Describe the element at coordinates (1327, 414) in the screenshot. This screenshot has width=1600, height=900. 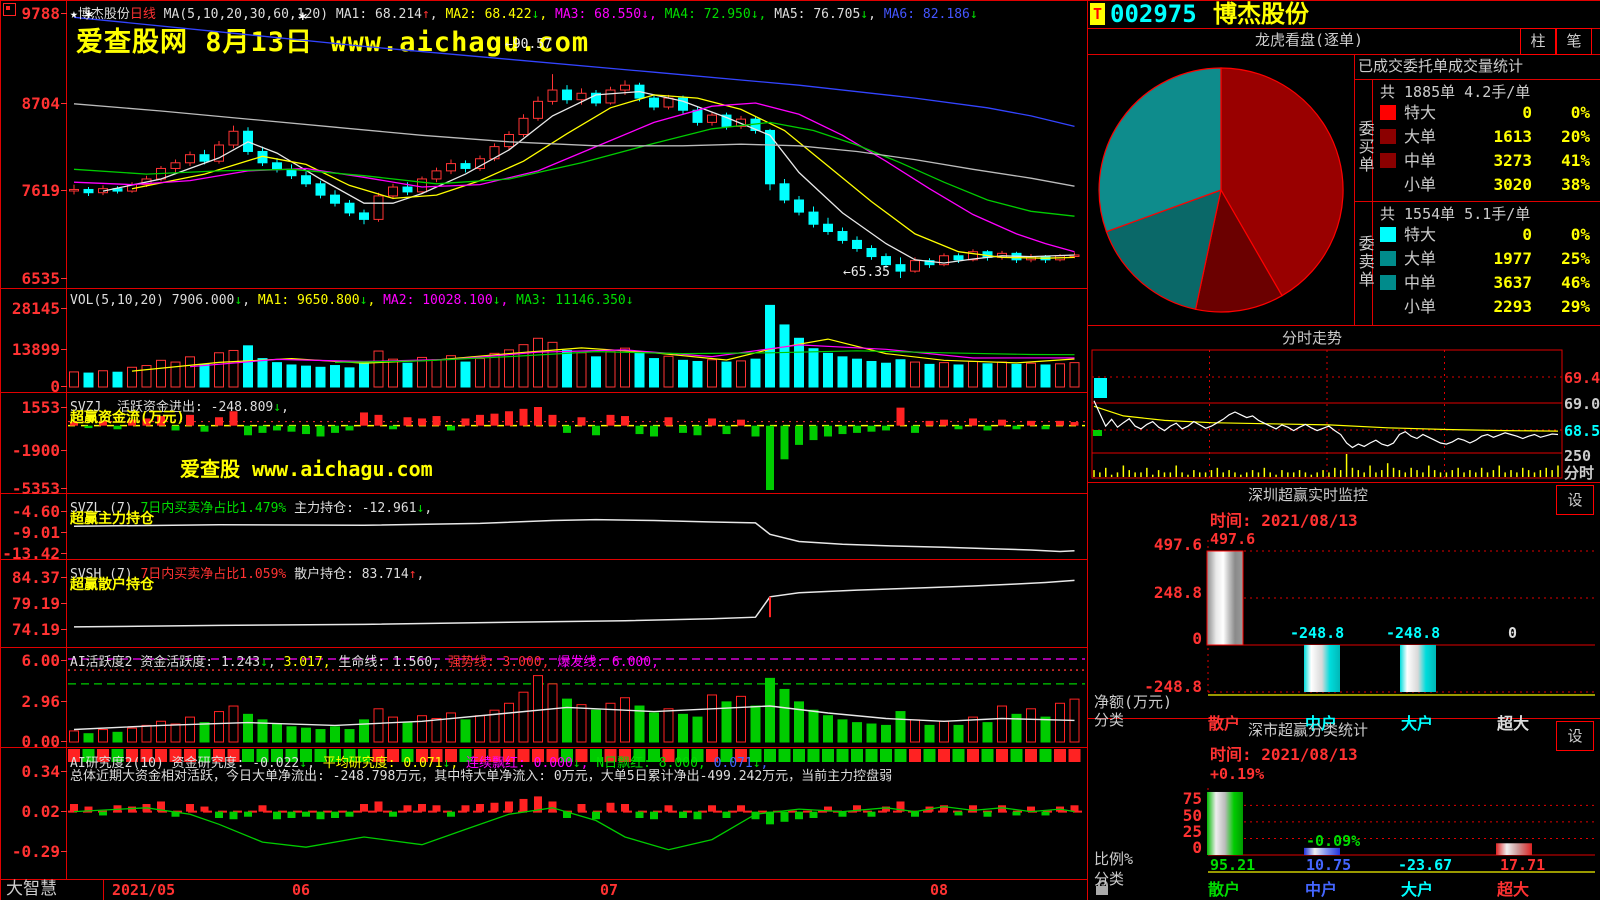
I see `intraday-chart` at that location.